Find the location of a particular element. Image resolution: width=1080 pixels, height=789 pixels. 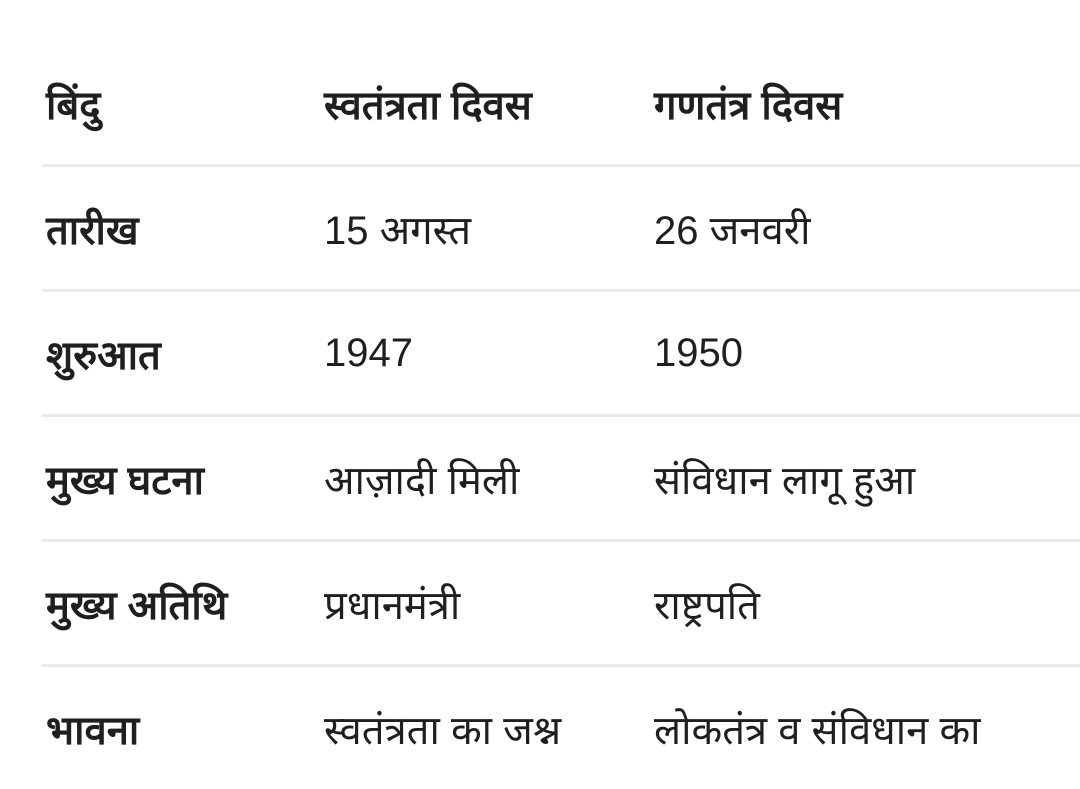

header-point: बिंदु is located at coordinates (181, 104).